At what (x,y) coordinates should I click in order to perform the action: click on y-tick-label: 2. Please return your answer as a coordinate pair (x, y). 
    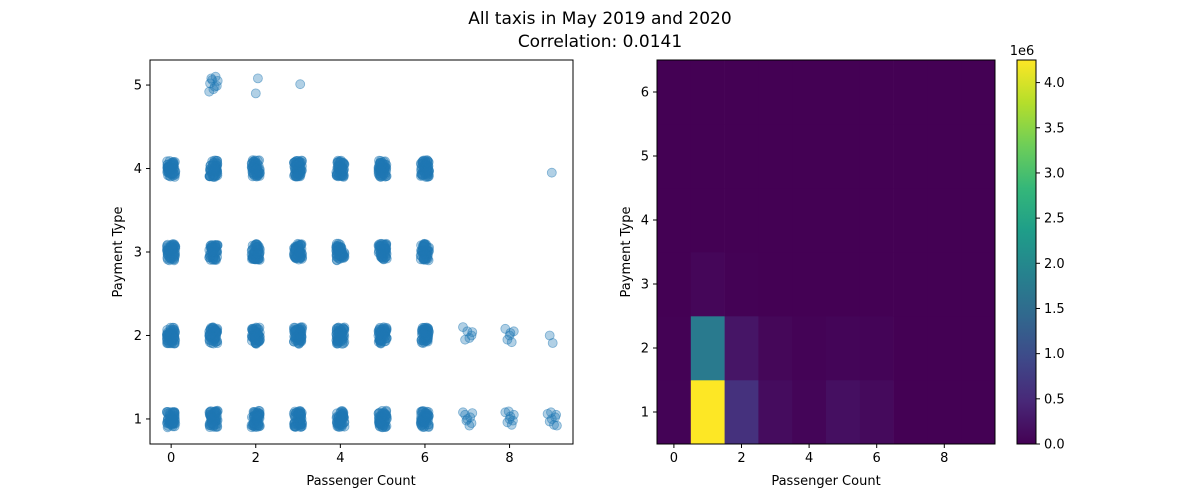
    Looking at the image, I should click on (645, 349).